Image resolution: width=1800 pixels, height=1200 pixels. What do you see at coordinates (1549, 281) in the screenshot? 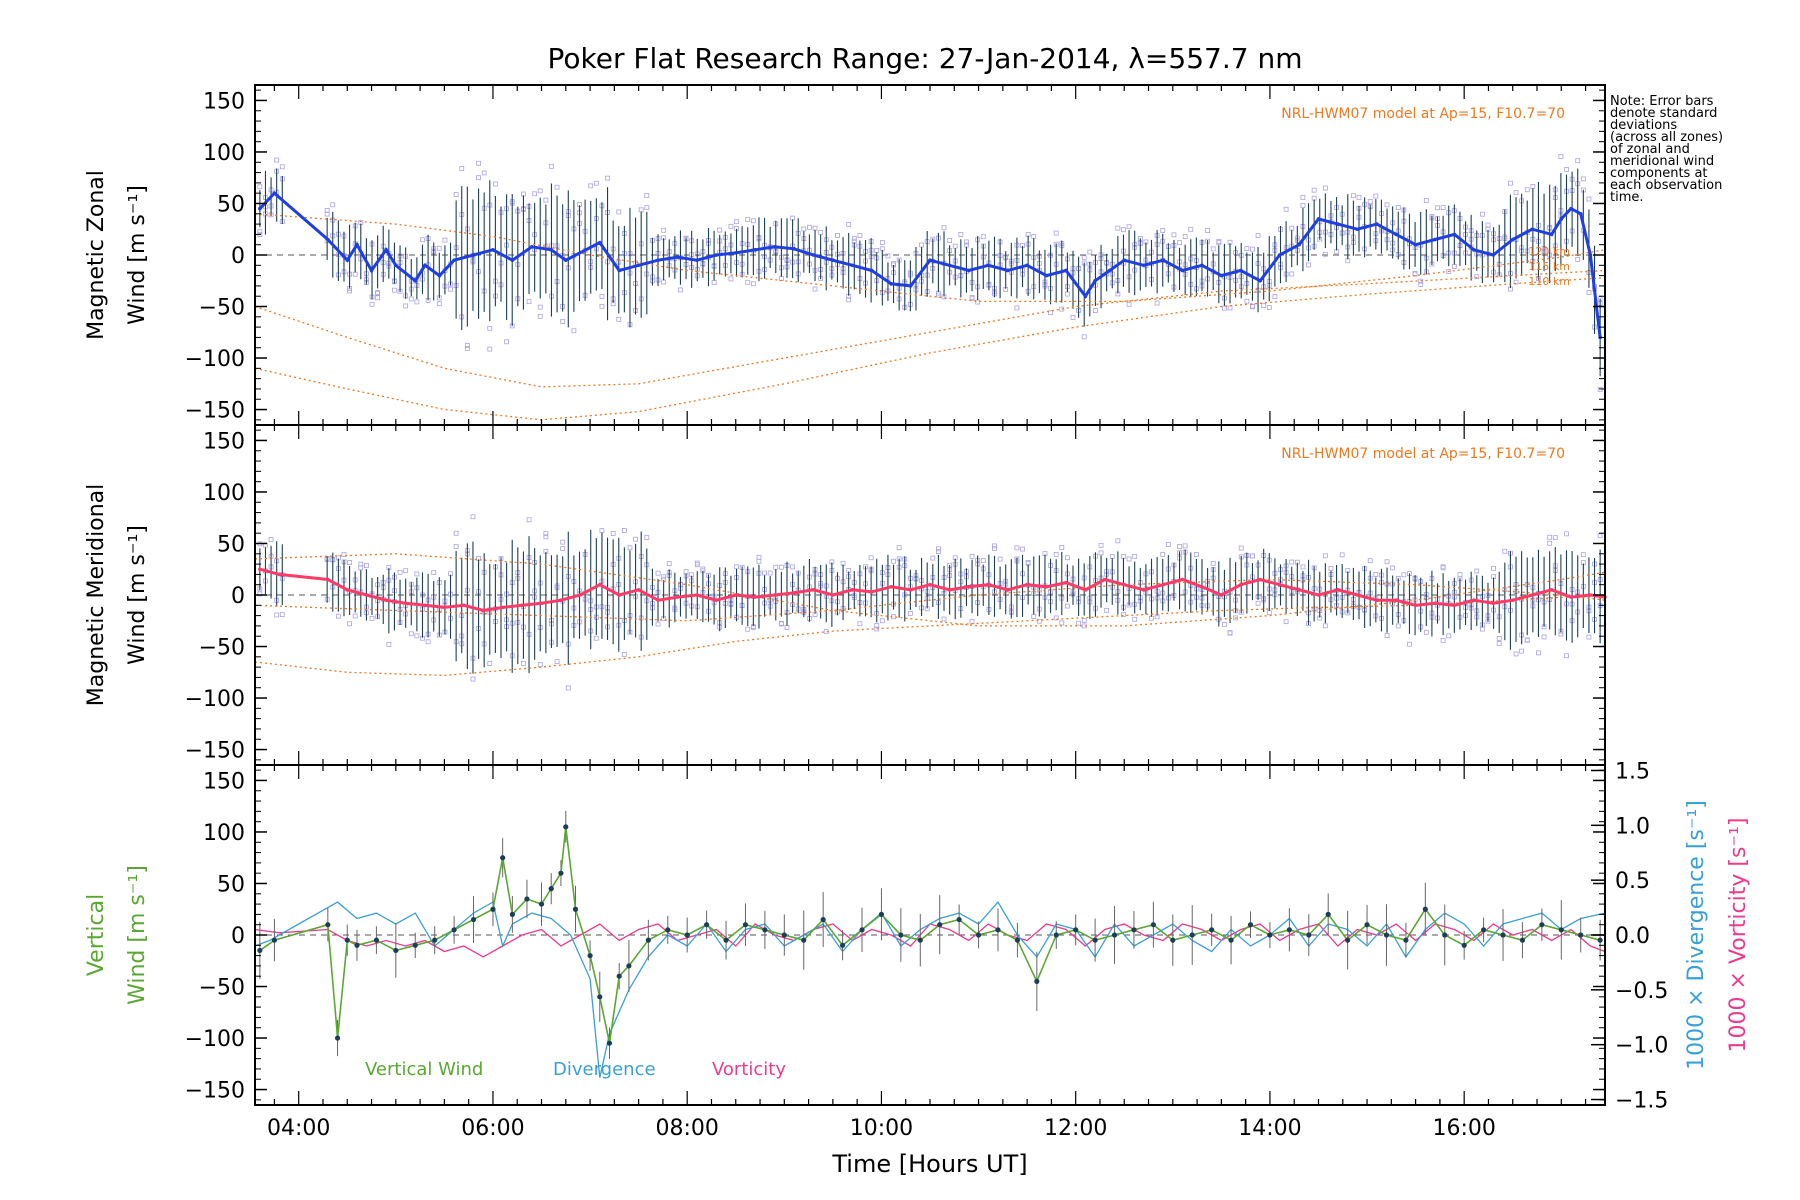
I see `zonal-model-level-110: 110 km` at bounding box center [1549, 281].